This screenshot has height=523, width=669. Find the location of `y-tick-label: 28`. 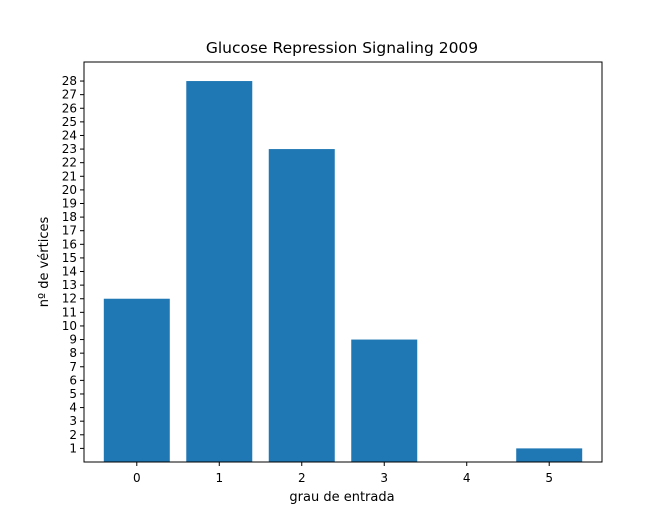

y-tick-label: 28 is located at coordinates (69, 81).